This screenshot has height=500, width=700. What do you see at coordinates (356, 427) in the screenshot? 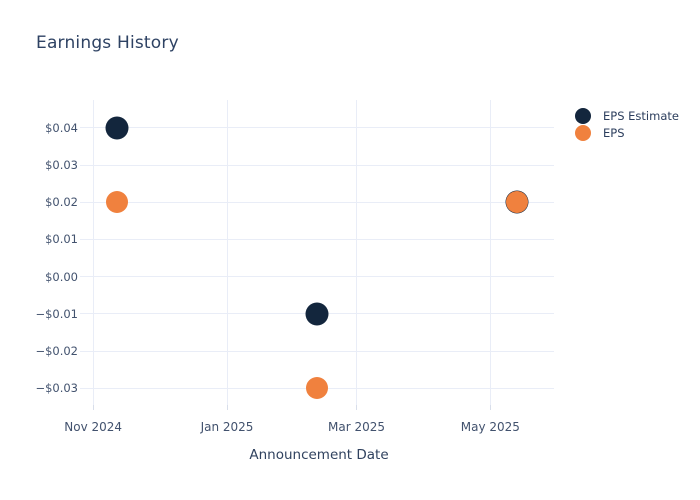
I see `x-tick-label: Mar 2025` at bounding box center [356, 427].